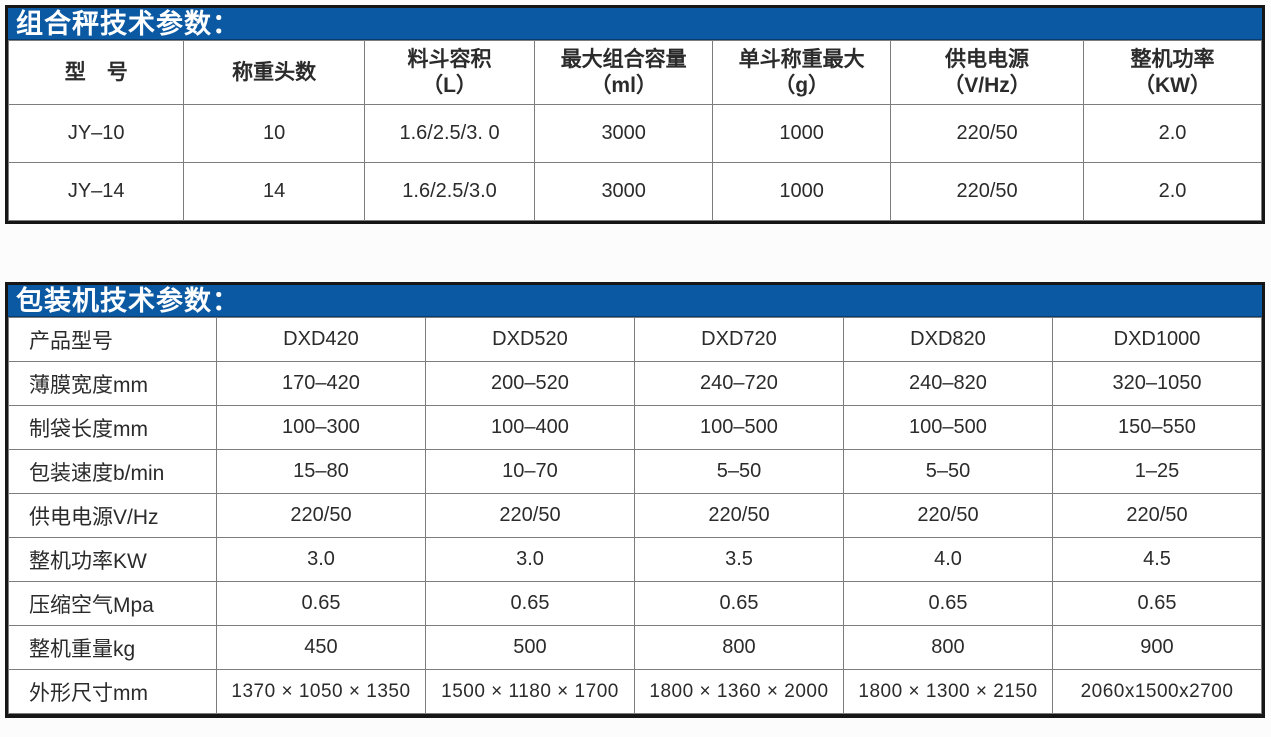  I want to click on weigher-cell: JY–10, so click(96, 133).